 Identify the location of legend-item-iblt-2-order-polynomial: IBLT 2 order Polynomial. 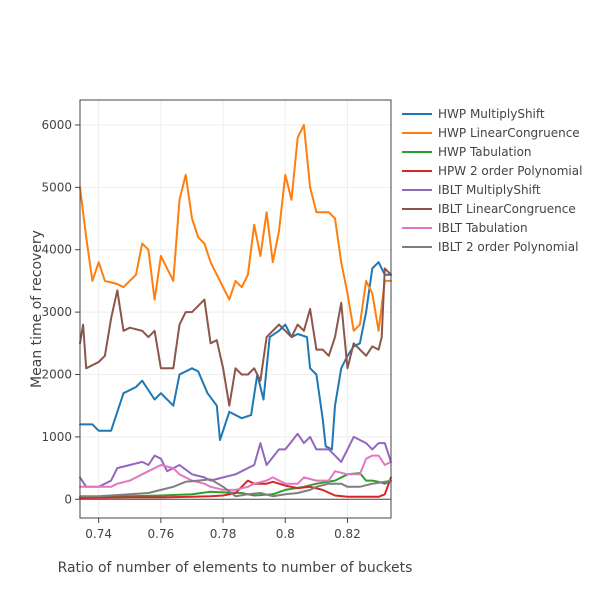
(490, 247).